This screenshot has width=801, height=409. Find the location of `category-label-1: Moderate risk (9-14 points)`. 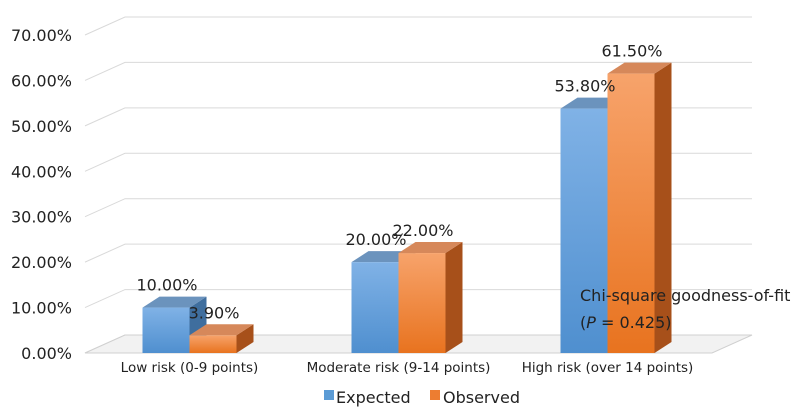

category-label-1: Moderate risk (9-14 points) is located at coordinates (399, 368).